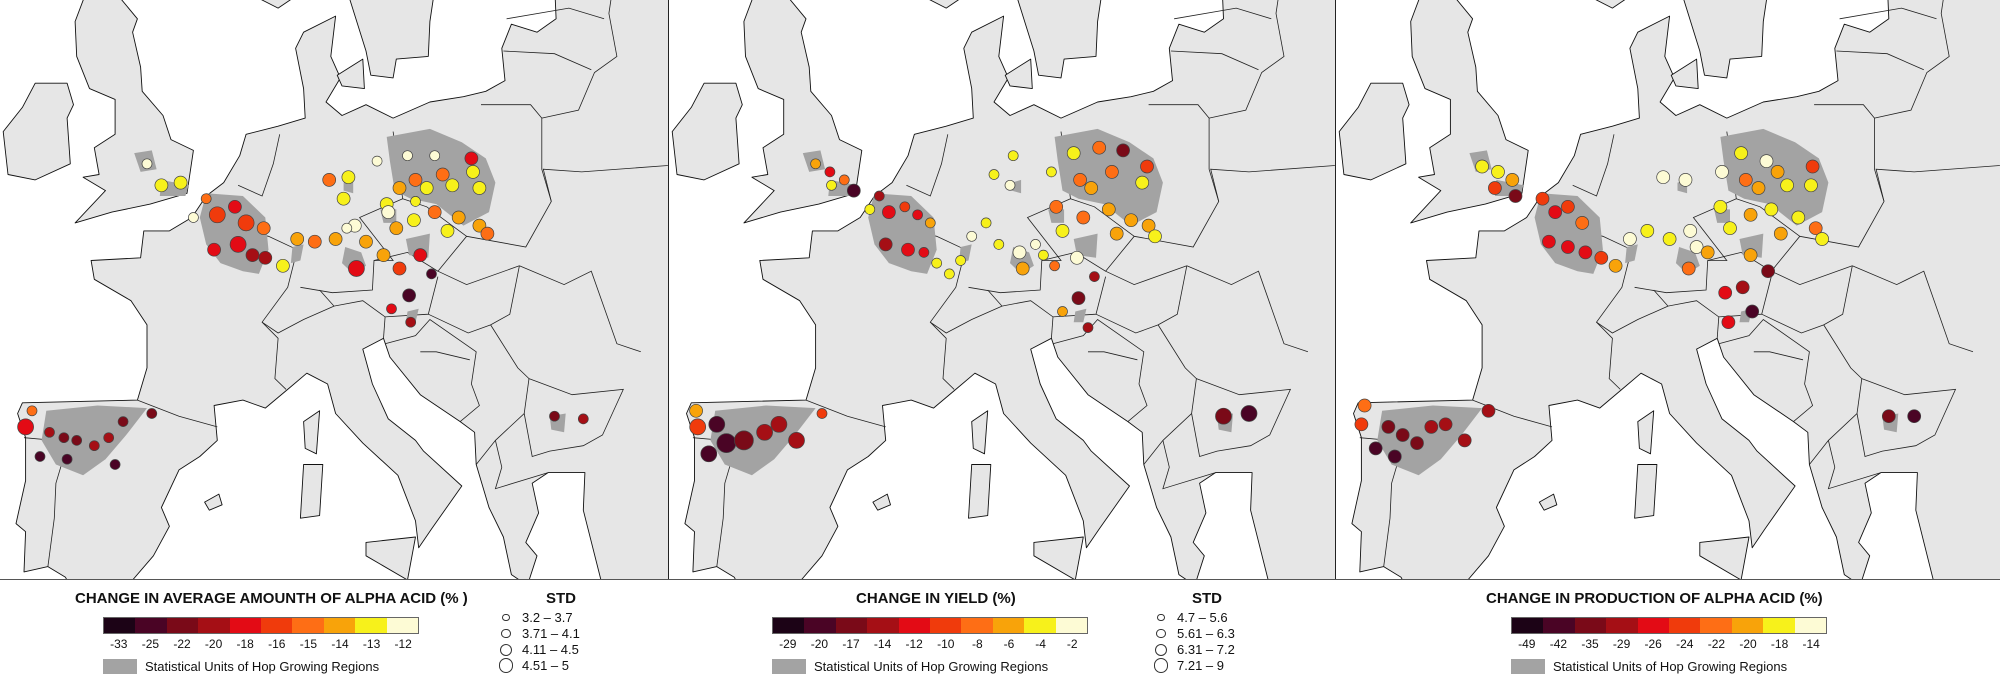 This screenshot has width=2000, height=681. I want to click on std-class-label: 3.71 – 4.1, so click(551, 633).